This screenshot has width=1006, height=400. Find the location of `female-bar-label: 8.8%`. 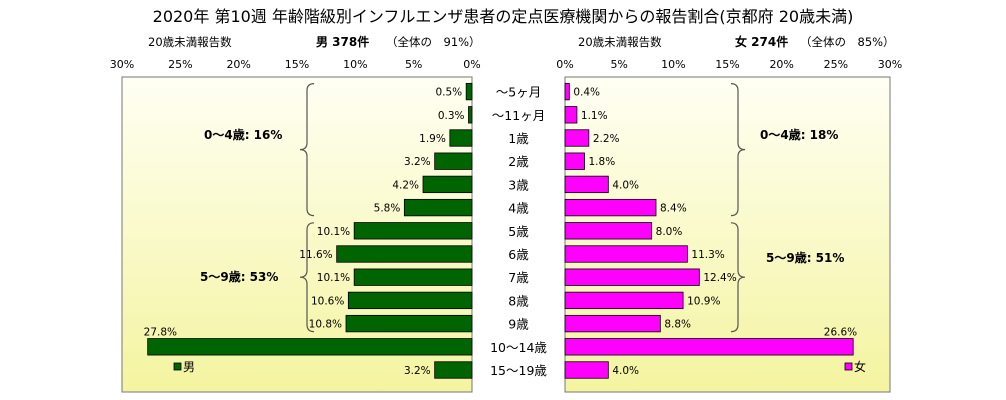

female-bar-label: 8.8% is located at coordinates (677, 325).